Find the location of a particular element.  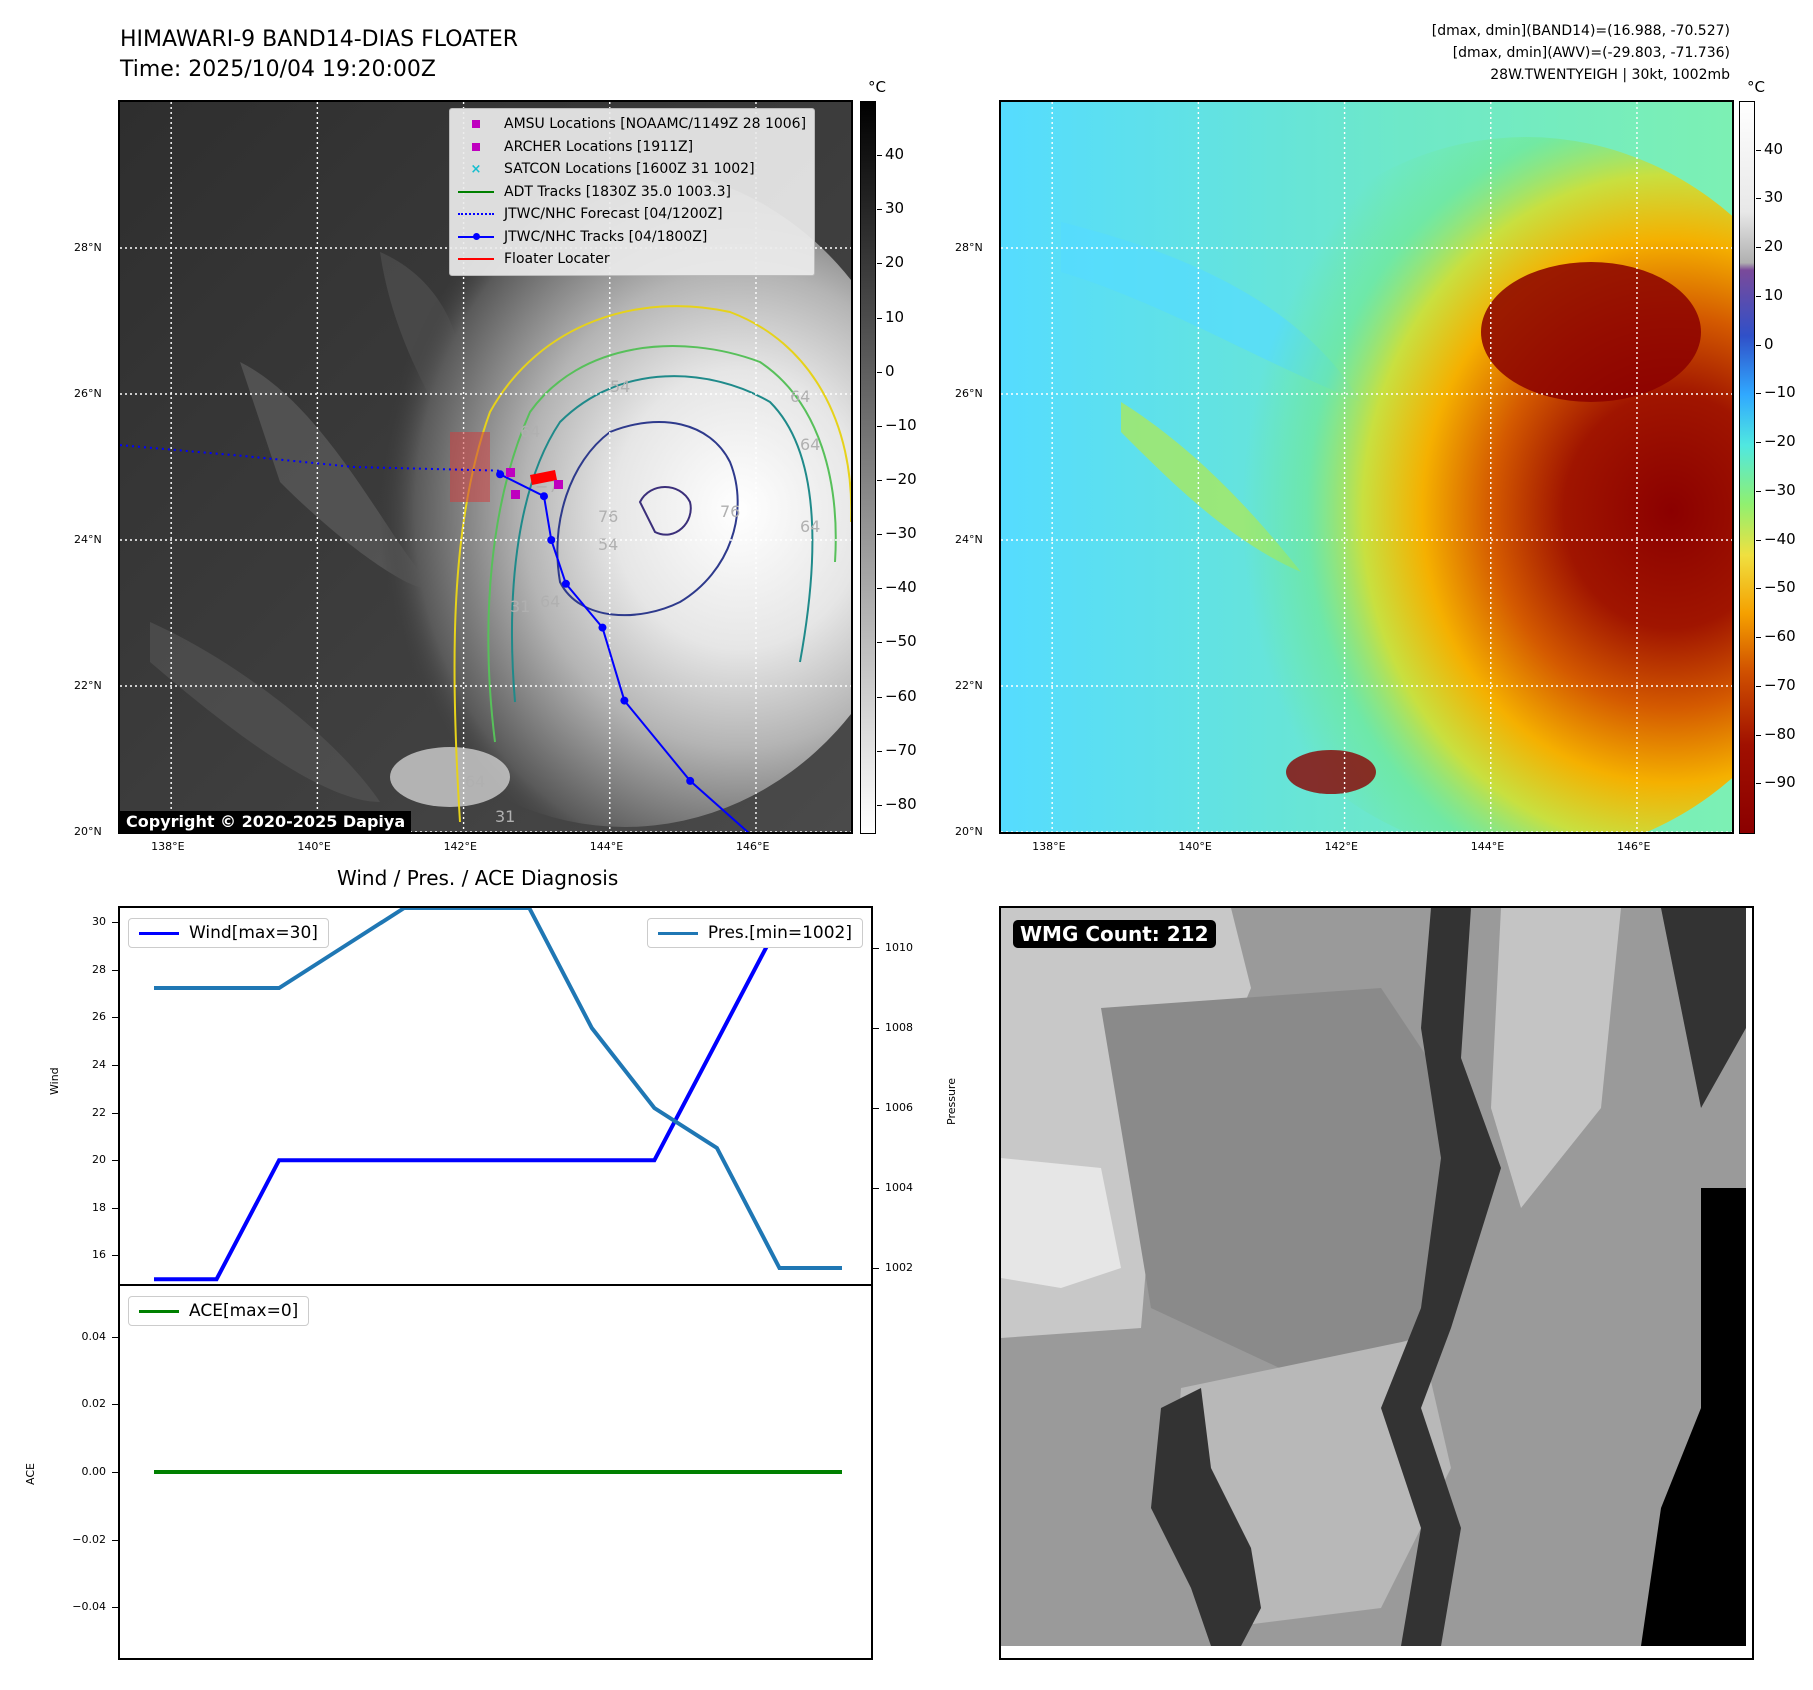

ir-colorbar-unit: °C is located at coordinates (877, 87).